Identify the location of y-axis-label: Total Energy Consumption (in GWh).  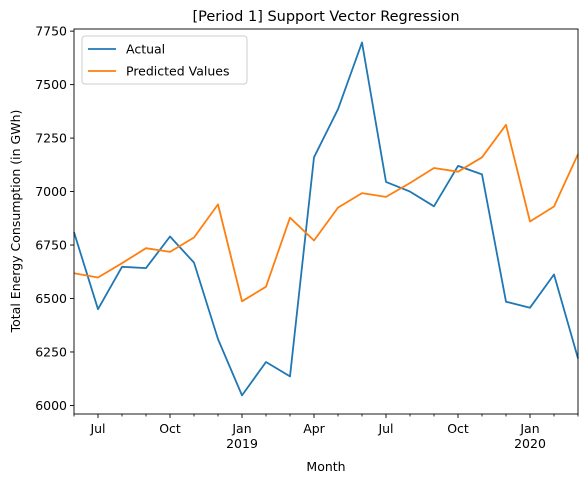
(15, 222).